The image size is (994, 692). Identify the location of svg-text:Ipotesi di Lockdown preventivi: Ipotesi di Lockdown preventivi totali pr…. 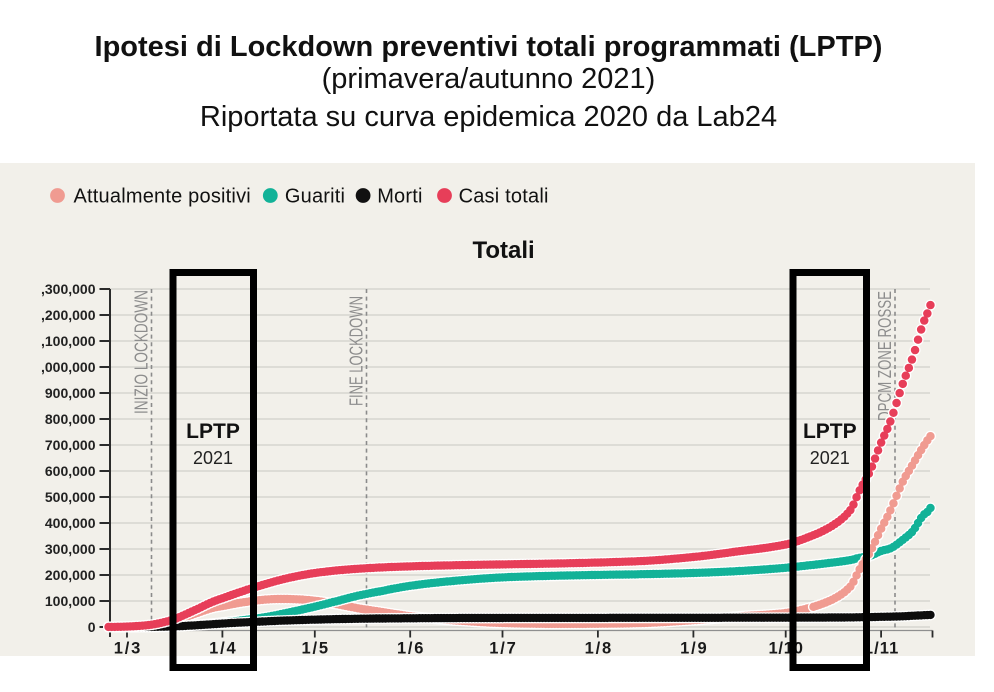
(489, 47).